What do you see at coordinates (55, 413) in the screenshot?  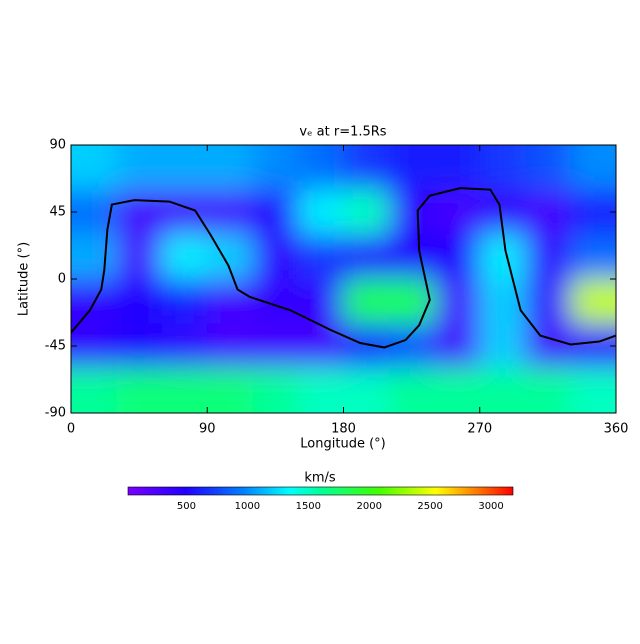 I see `y-tick-label: -90` at bounding box center [55, 413].